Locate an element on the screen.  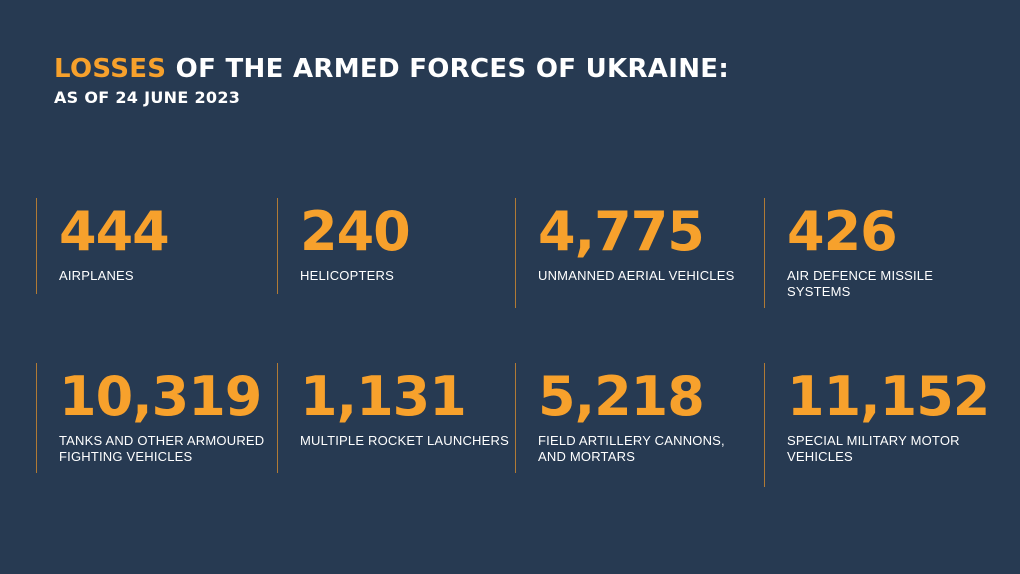
stat-value: 240 is located at coordinates (355, 231).